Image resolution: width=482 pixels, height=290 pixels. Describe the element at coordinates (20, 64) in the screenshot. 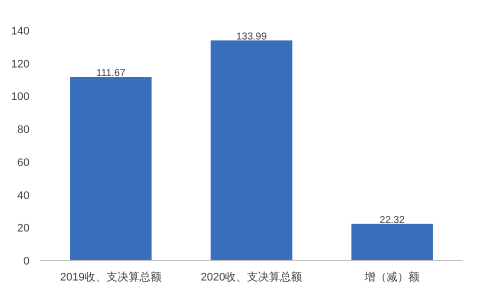

I see `y-tick-label: 120` at that location.